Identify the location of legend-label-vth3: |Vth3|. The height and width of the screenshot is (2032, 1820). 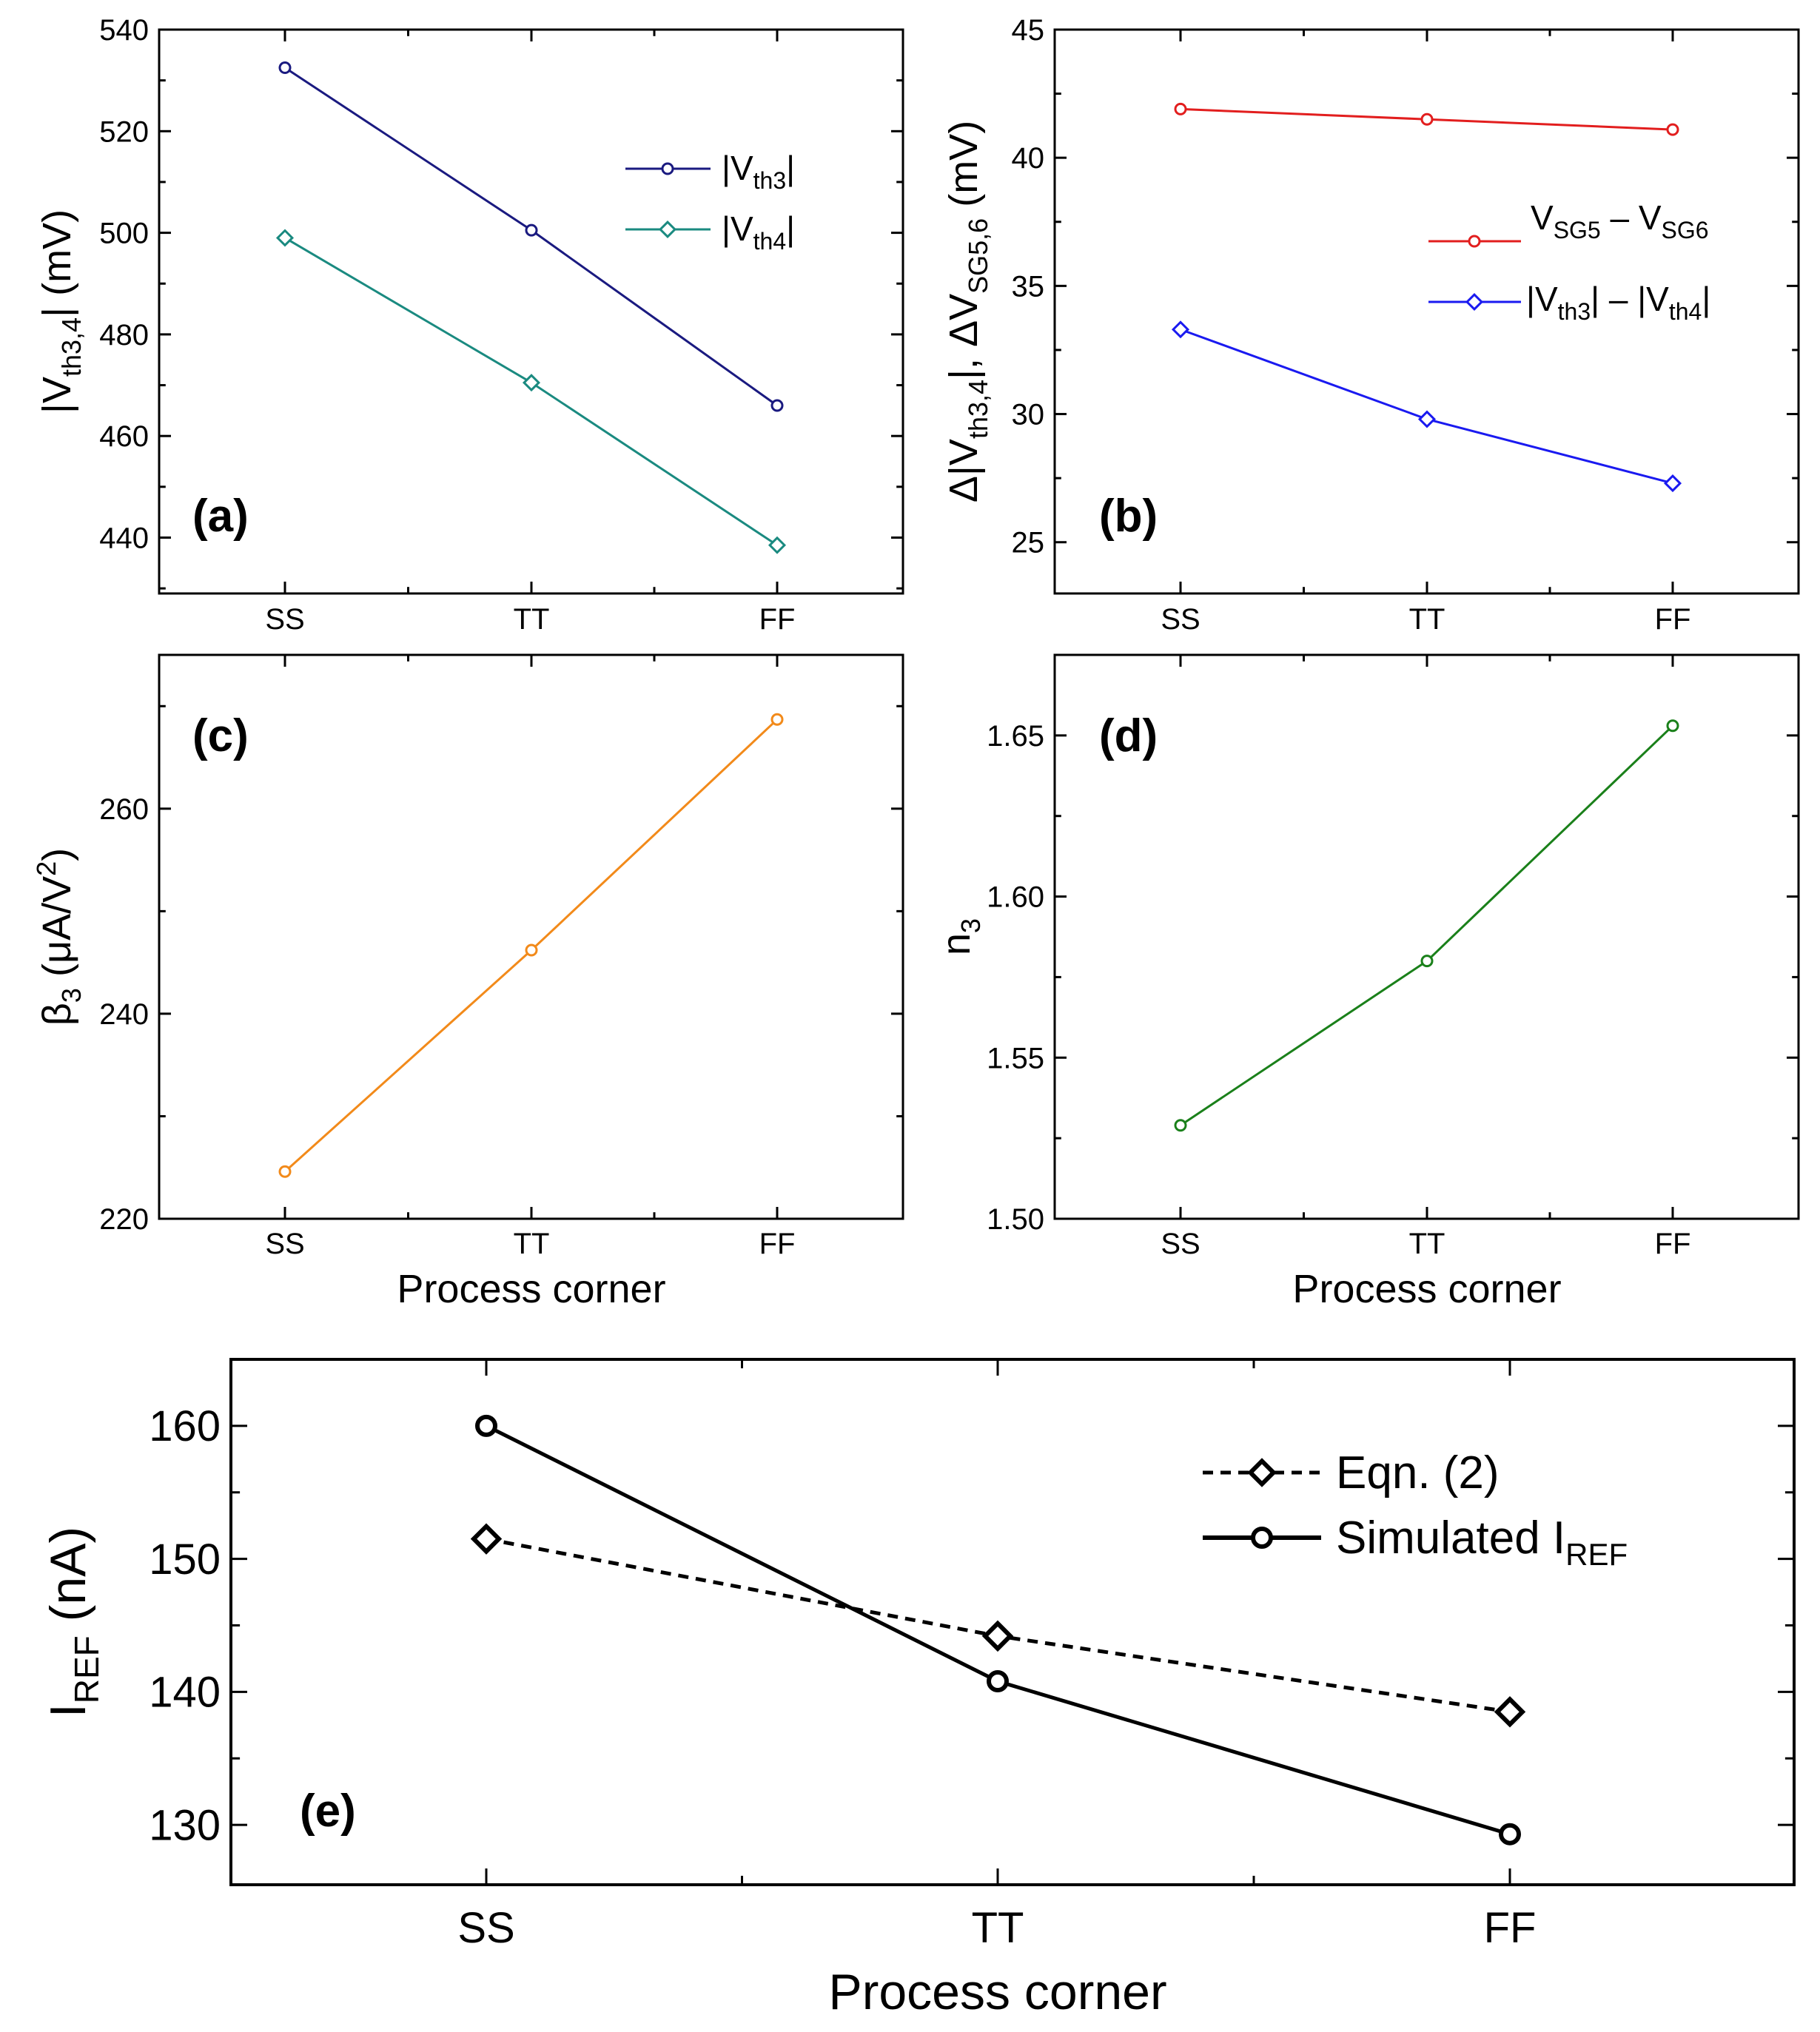
(758, 171).